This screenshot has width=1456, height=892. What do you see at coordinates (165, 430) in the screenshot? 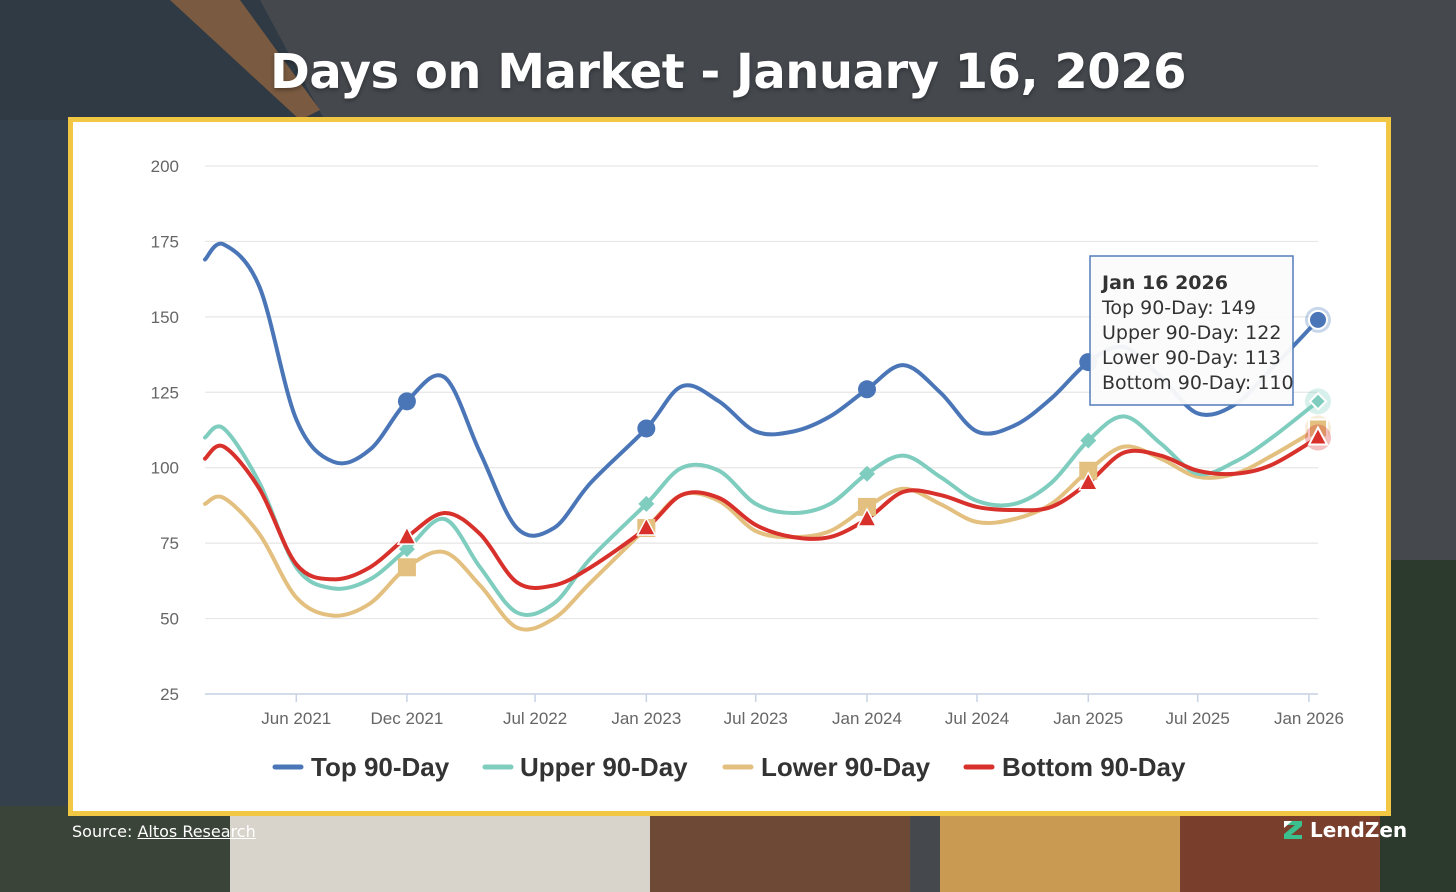
I see `y-axis-tick-labels: 25 50 75 100 125 150 175 200` at bounding box center [165, 430].